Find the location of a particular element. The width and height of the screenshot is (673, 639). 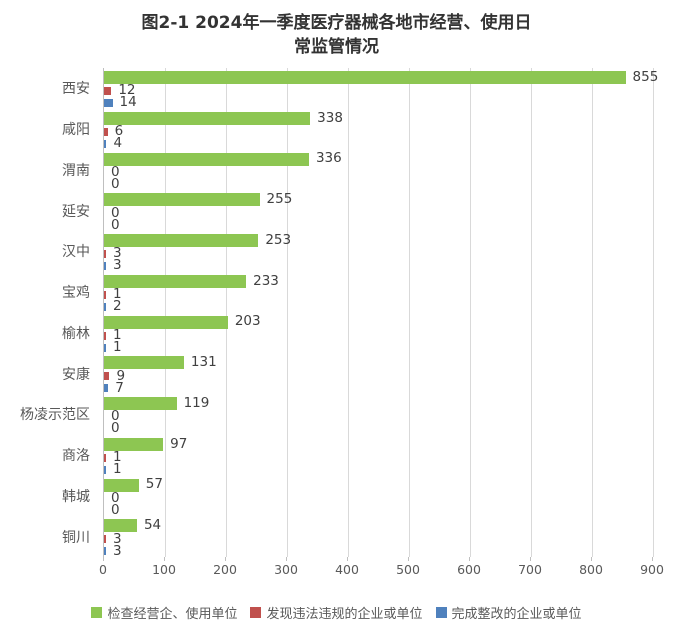

value-label: 255 is located at coordinates (279, 199).